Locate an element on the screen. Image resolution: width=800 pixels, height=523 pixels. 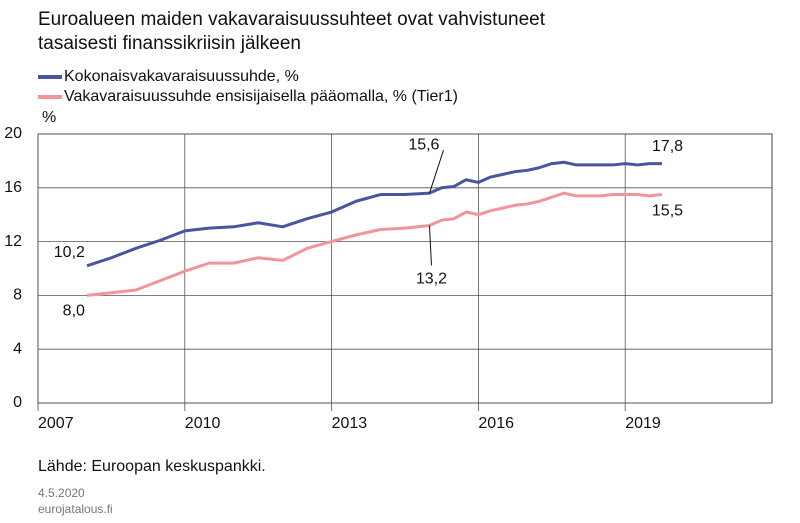
data-label: 15,6 is located at coordinates (423, 144).